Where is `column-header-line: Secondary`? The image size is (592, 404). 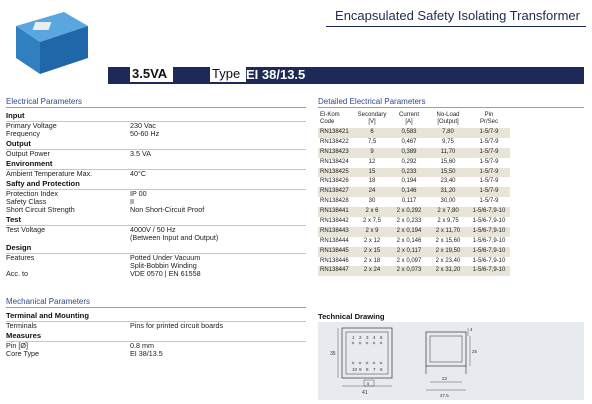
column-header-line: Secondary is located at coordinates (372, 115).